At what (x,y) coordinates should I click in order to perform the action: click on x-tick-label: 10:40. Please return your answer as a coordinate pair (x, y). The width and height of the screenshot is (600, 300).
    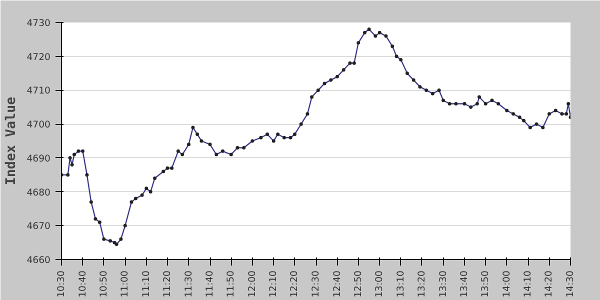
    Looking at the image, I should click on (82, 284).